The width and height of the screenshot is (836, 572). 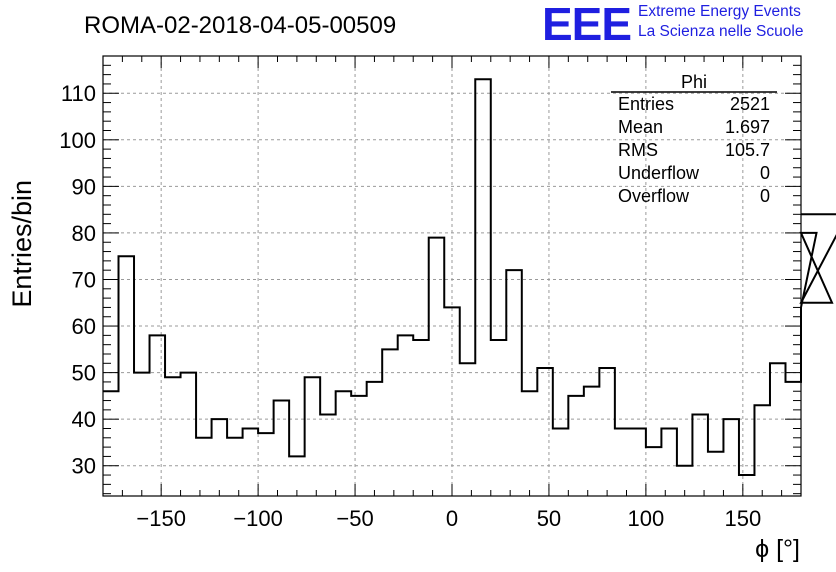 I want to click on x-axis-label: ϕ [°], so click(x=777, y=549).